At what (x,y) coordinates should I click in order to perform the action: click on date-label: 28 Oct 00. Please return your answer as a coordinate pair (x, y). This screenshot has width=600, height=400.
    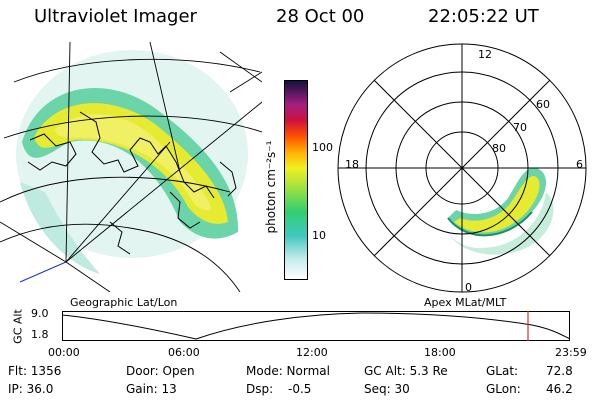
    Looking at the image, I should click on (320, 16).